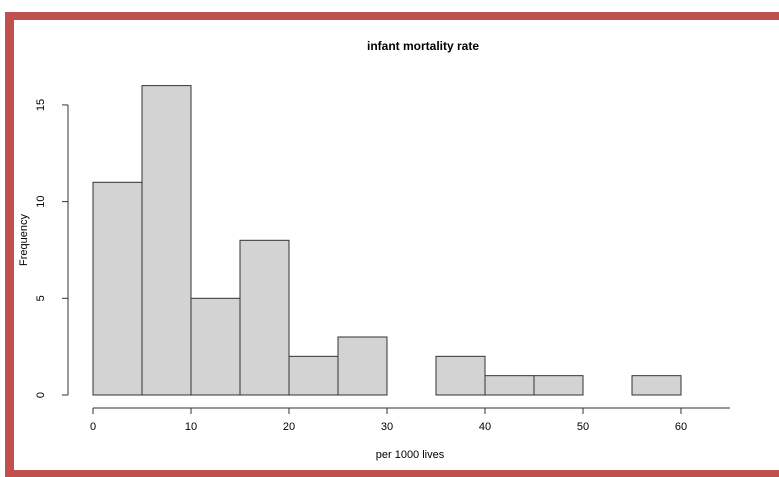 This screenshot has height=477, width=779. Describe the element at coordinates (191, 427) in the screenshot. I see `x-tick-label: 10` at that location.